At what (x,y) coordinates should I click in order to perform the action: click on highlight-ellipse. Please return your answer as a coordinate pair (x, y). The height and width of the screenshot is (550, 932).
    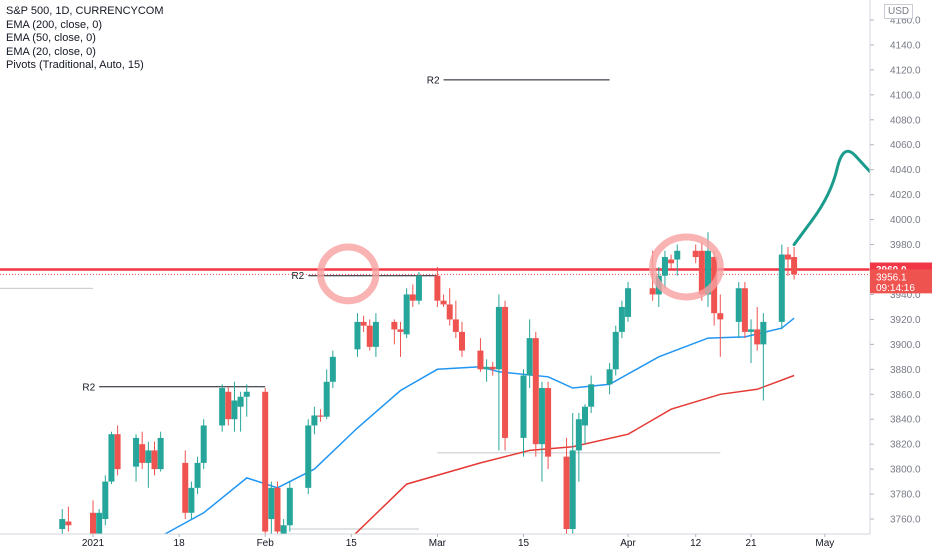
    Looking at the image, I should click on (686, 267).